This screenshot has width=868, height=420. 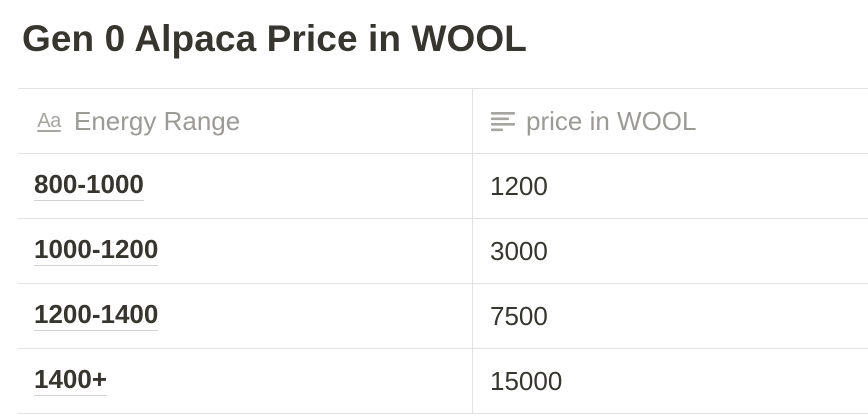 I want to click on lines-icon, so click(x=503, y=121).